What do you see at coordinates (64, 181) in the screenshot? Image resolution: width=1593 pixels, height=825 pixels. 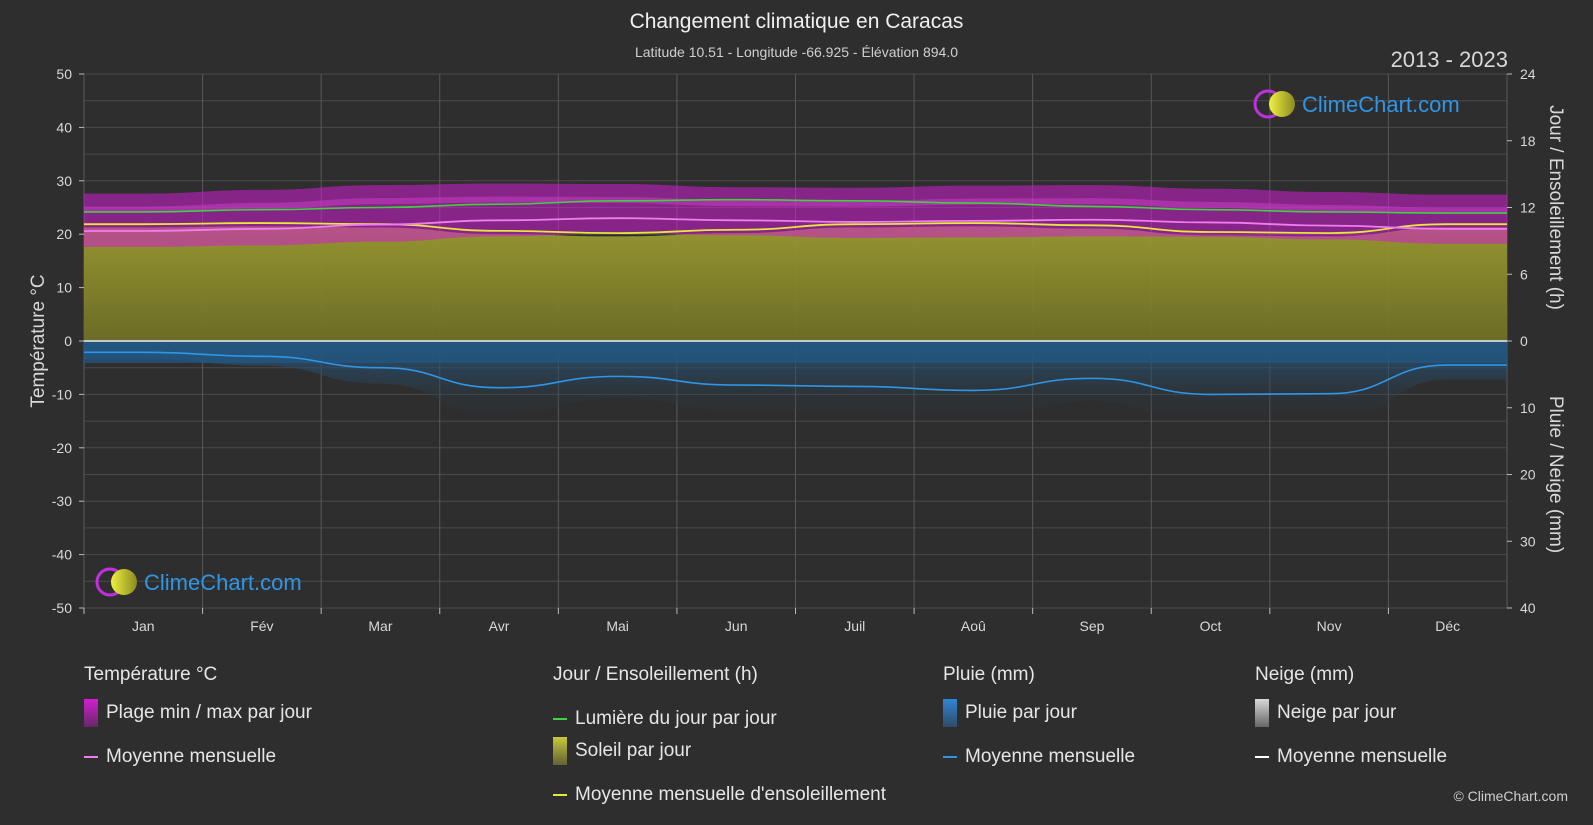 I see `left-tick-label: 30` at bounding box center [64, 181].